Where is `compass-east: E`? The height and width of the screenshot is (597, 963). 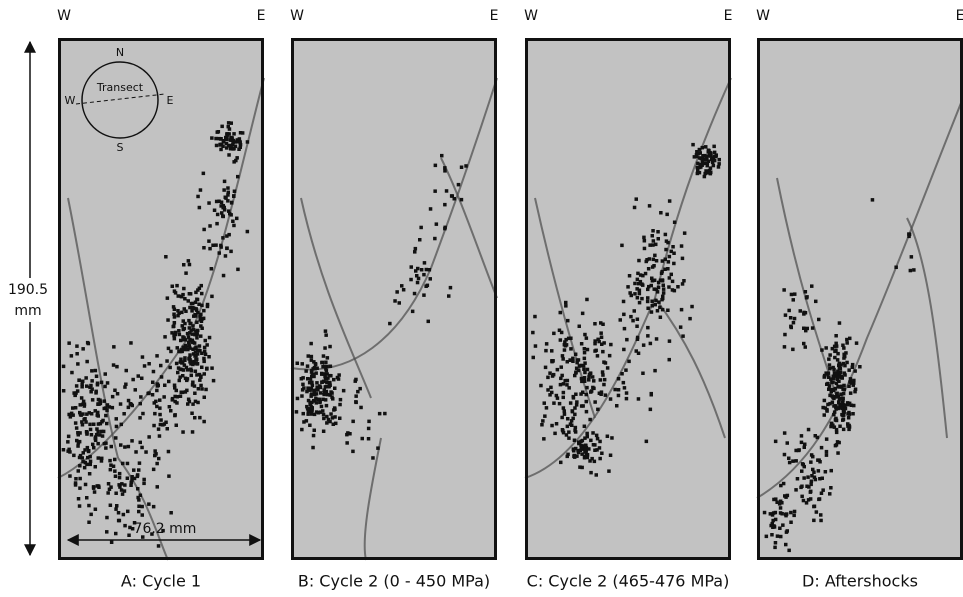
compass-east: E is located at coordinates (170, 100).